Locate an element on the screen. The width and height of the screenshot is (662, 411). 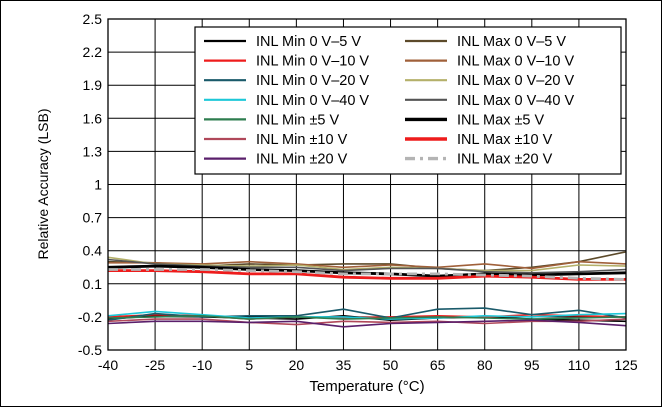
legend-label-7: INL Max 0 V–5 V is located at coordinates (511, 42).